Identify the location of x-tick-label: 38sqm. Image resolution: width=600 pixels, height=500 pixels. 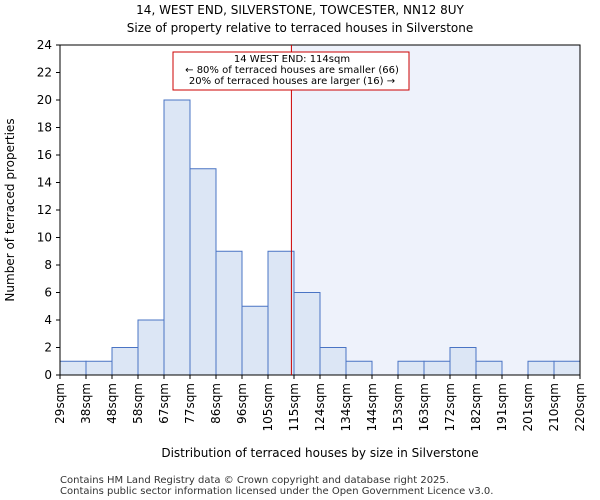
(86, 403).